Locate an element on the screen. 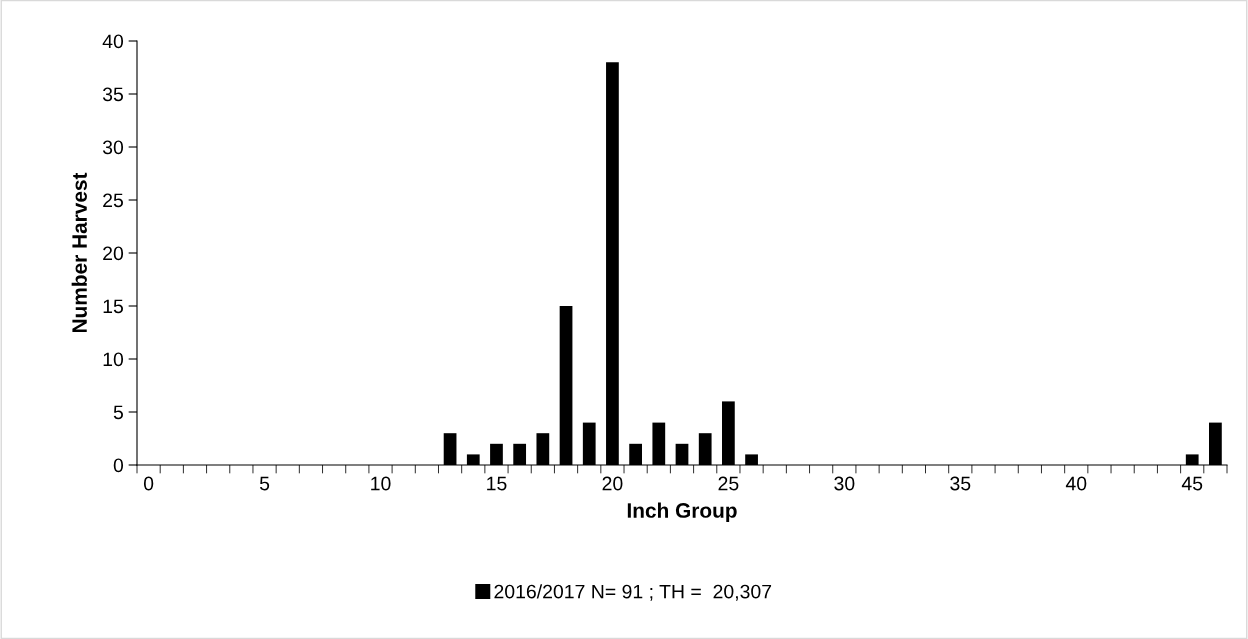 The image size is (1248, 639). x-tick-label: 40 is located at coordinates (1076, 483).